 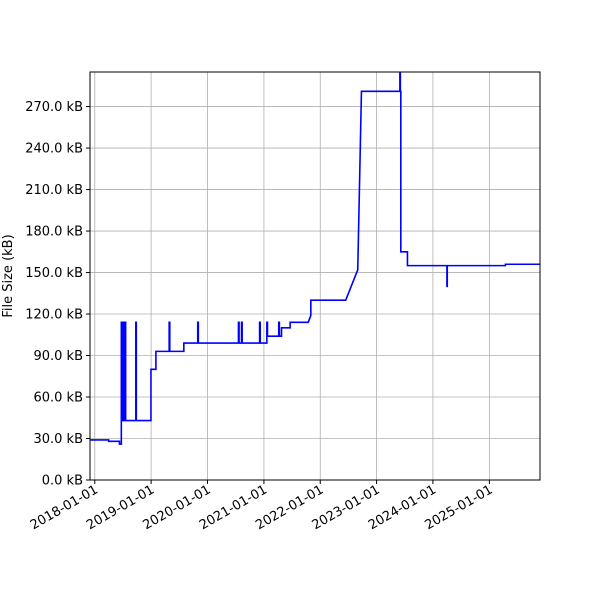 What do you see at coordinates (54, 273) in the screenshot?
I see `y-tick-label: 150.0 kB` at bounding box center [54, 273].